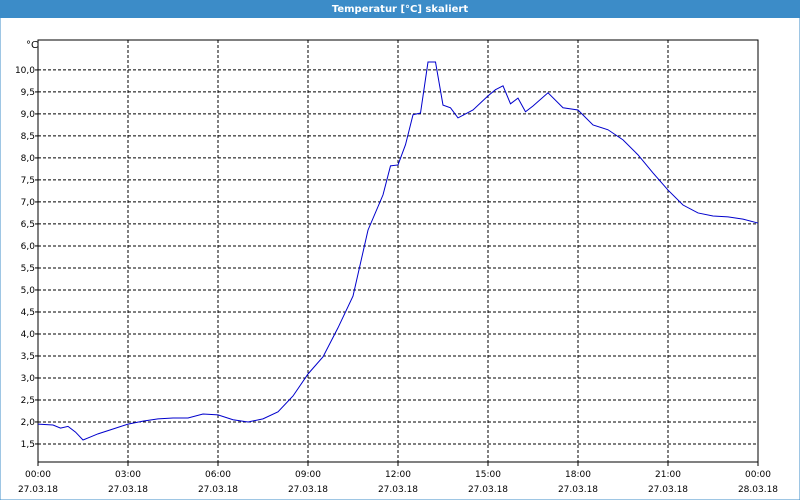 Image resolution: width=800 pixels, height=504 pixels. What do you see at coordinates (398, 475) in the screenshot?
I see `x-tick-label: 12:00` at bounding box center [398, 475].